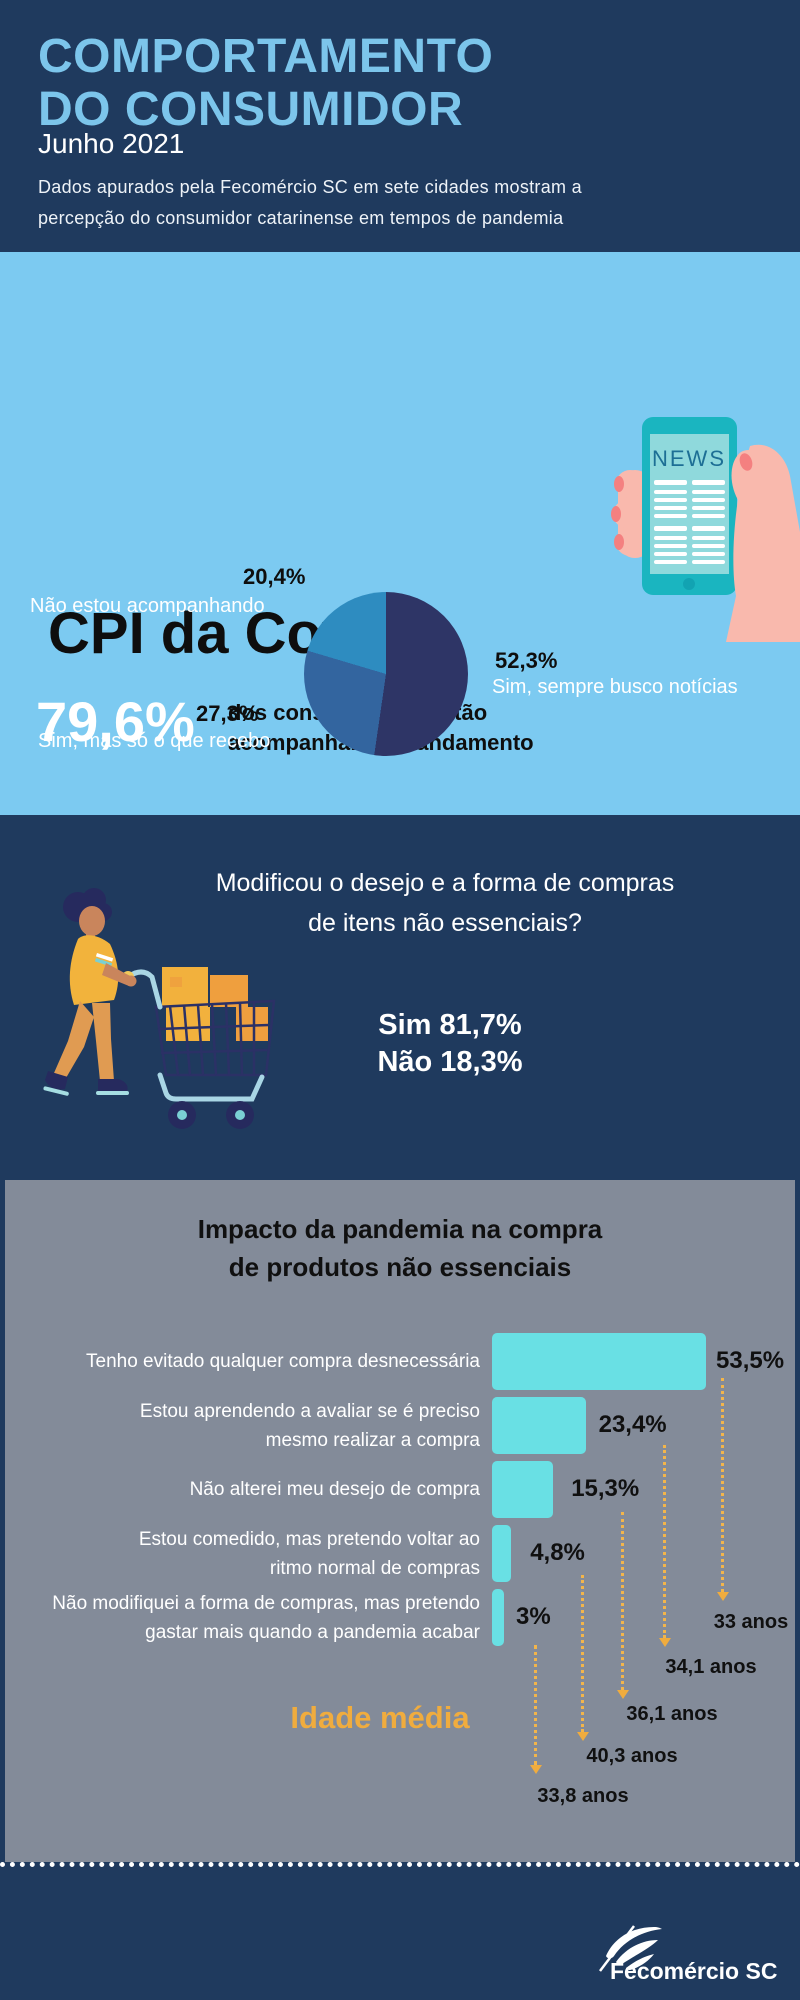 This screenshot has width=800, height=2000. I want to click on date-subtitle: Junho 2021, so click(111, 143).